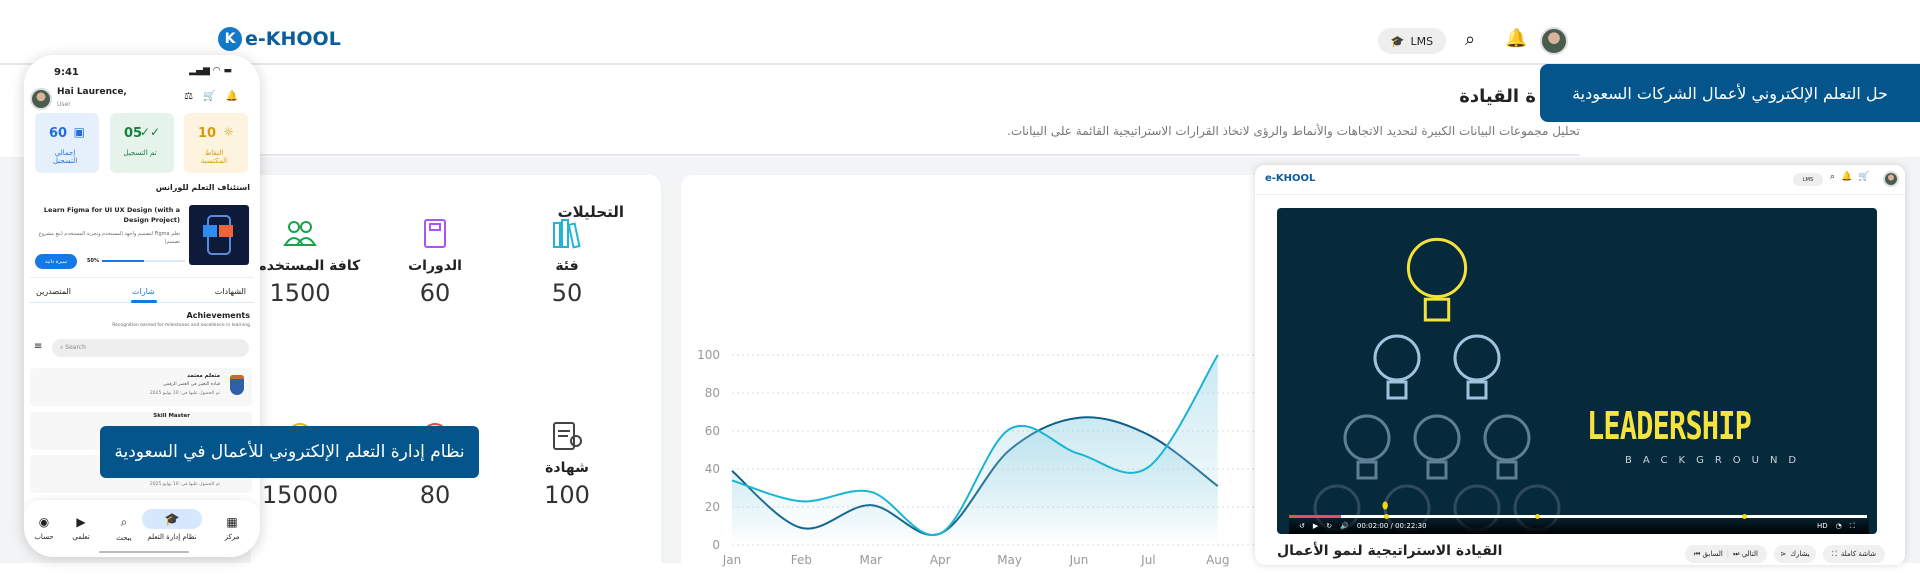 The image size is (1920, 579). Describe the element at coordinates (38, 346) in the screenshot. I see `filter-icon: ≡` at that location.